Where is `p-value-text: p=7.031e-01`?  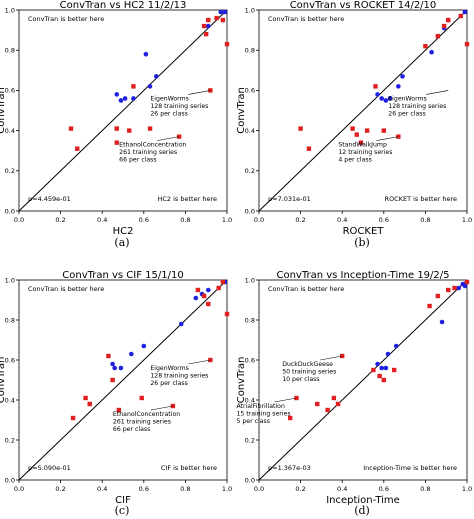 p-value-text: p=7.031e-01 is located at coordinates (289, 199).